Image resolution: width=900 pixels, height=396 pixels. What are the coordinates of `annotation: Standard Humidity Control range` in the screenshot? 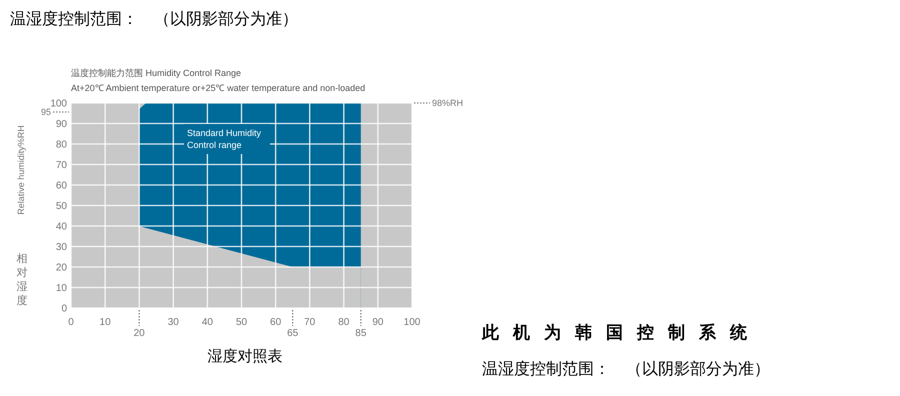 It's located at (224, 139).